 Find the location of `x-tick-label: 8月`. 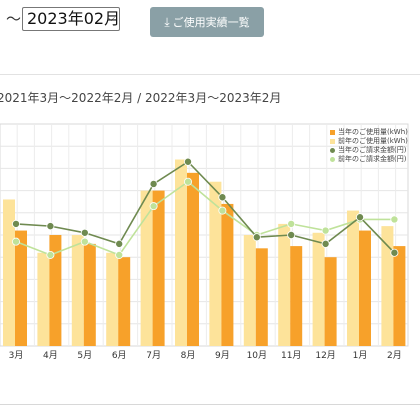

x-tick-label: 8月 is located at coordinates (188, 355).